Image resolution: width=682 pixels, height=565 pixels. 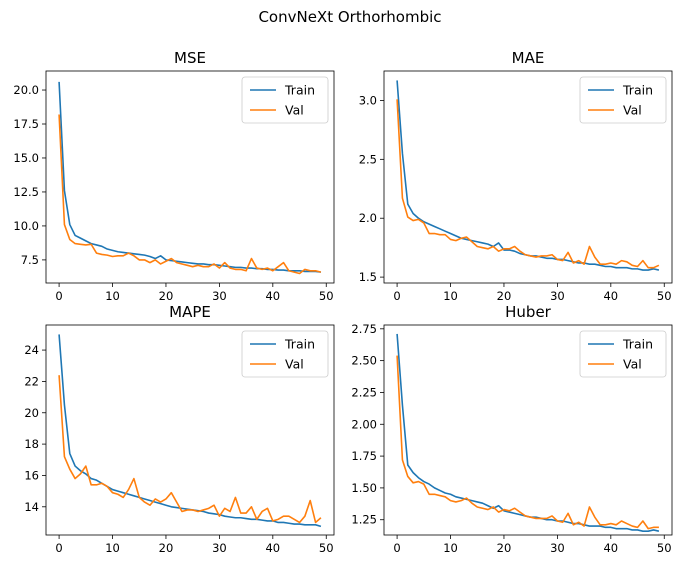 I want to click on y-tick-label: 1.50, so click(x=364, y=488).